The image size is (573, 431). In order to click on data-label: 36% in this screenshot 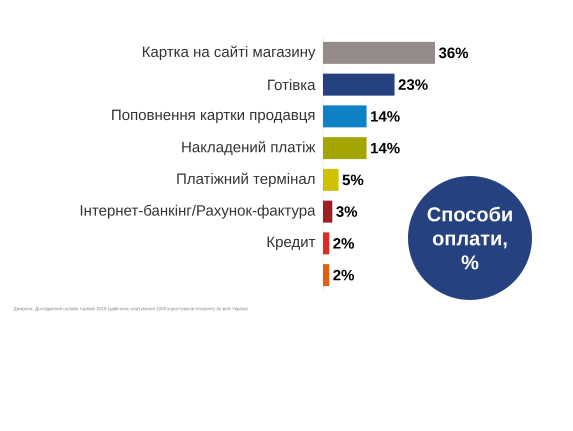, I will do `click(453, 53)`.